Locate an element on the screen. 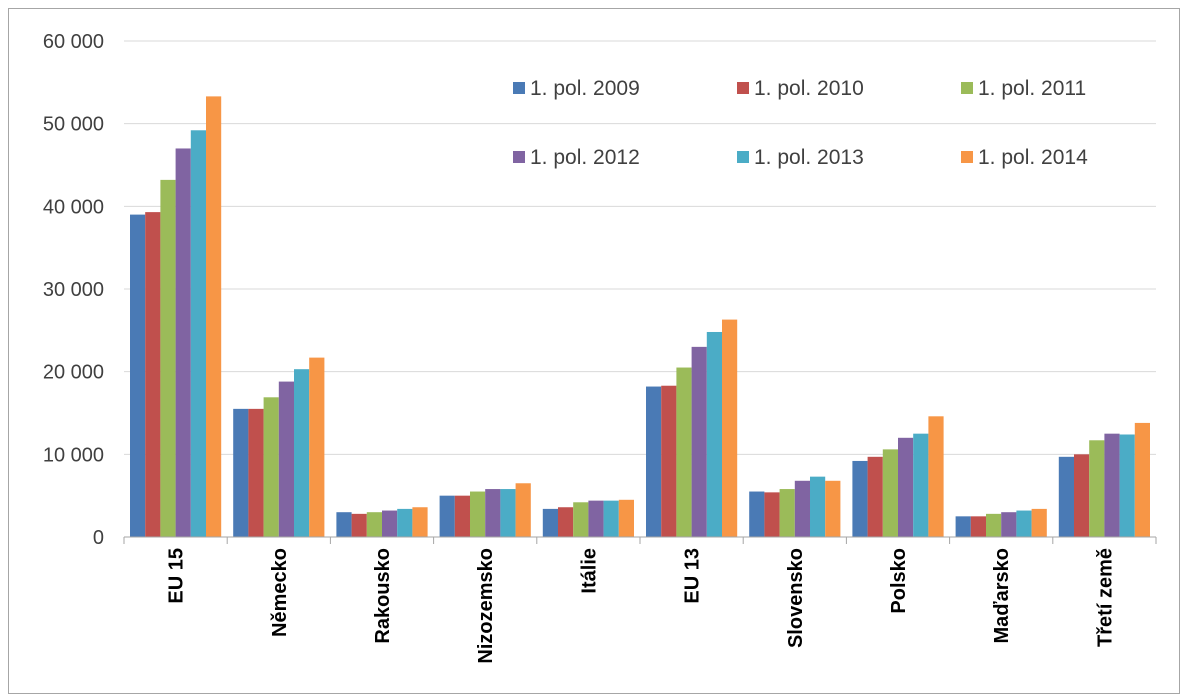  y-tick-label: 50 000 is located at coordinates (73, 125).